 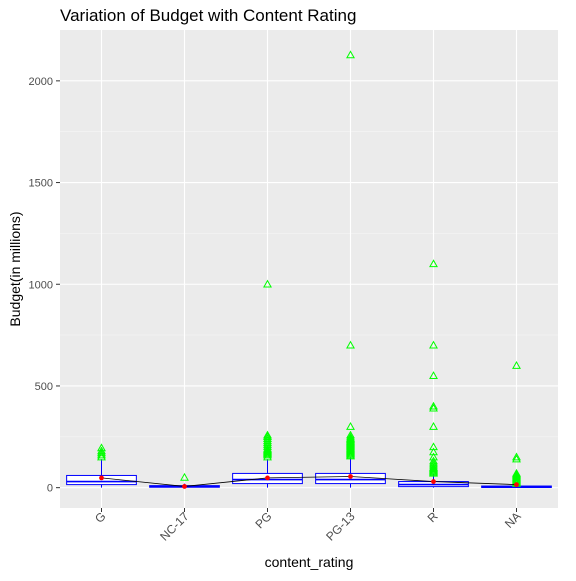 I want to click on y-tick-label: 0, so click(x=50, y=489).